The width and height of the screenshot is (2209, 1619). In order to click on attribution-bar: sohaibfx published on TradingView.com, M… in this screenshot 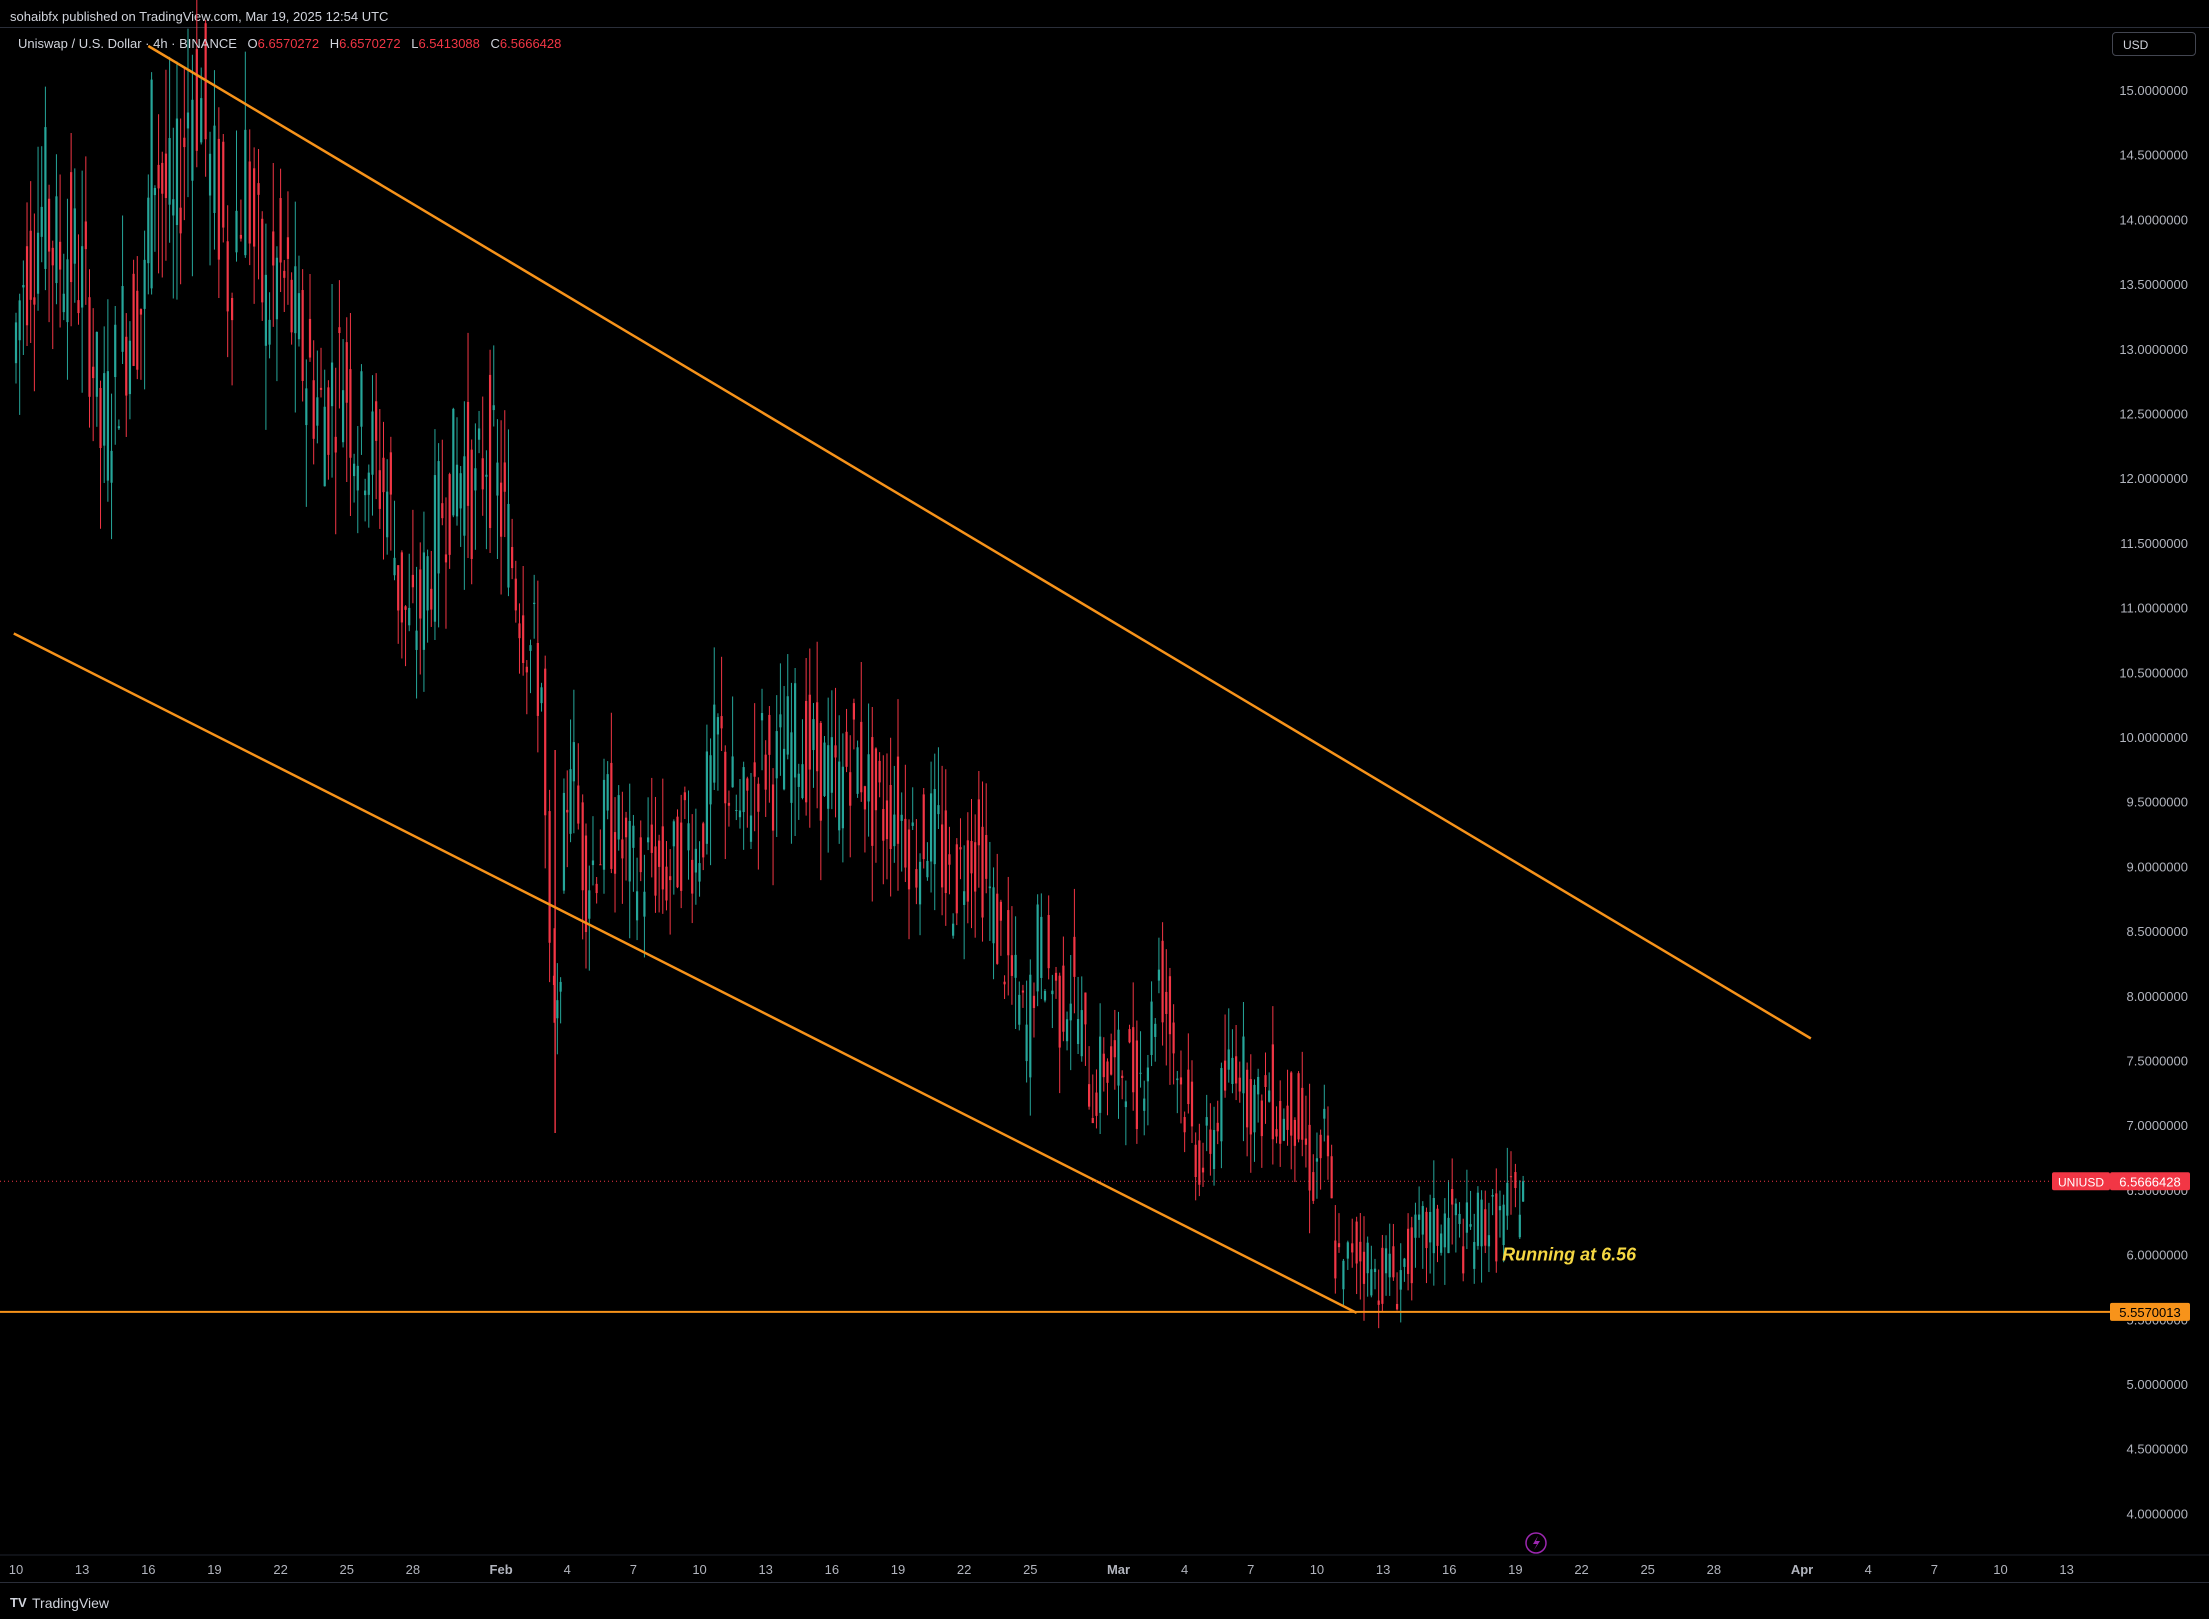, I will do `click(1104, 14)`.